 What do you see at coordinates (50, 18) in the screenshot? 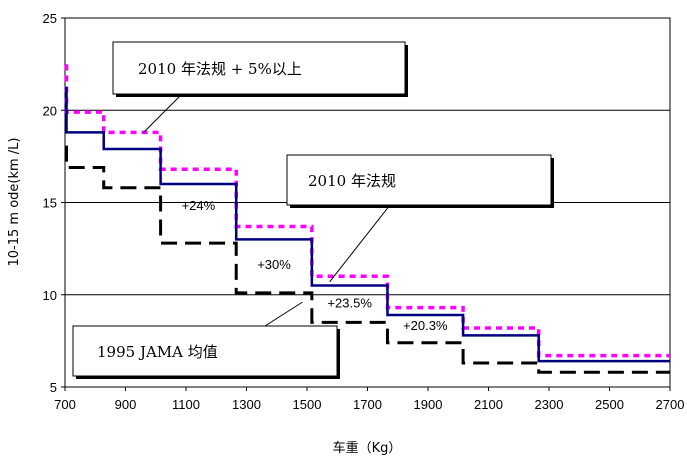
I see `y-tick-label: 25` at bounding box center [50, 18].